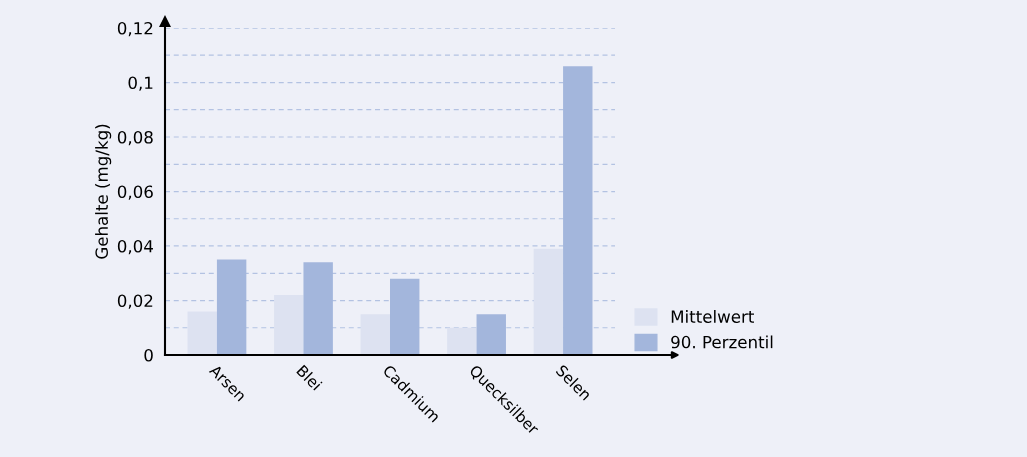  Describe the element at coordinates (135, 138) in the screenshot. I see `y-tick-label: 0,08` at that location.